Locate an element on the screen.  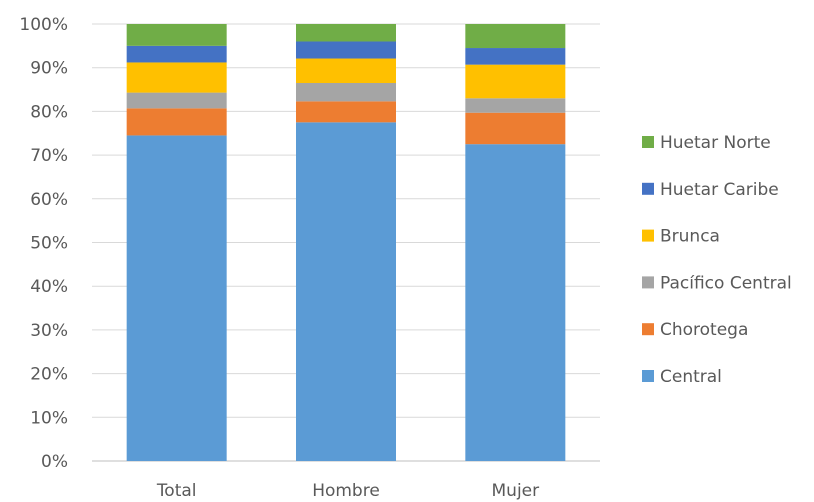
bar-segment-mujer-central is located at coordinates (515, 303).